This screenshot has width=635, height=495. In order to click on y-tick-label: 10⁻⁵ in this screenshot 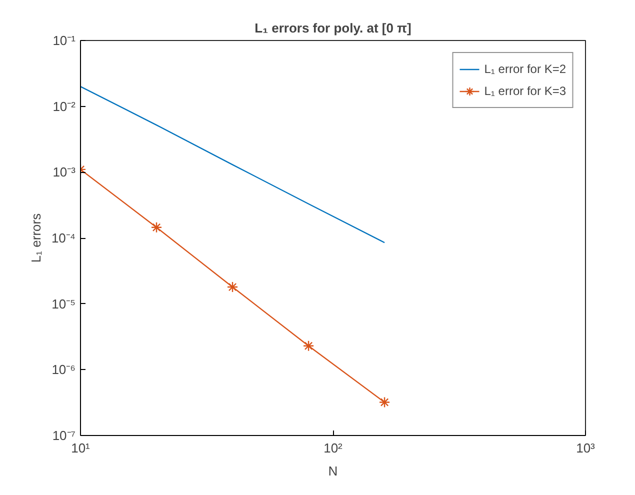, I will do `click(64, 304)`.